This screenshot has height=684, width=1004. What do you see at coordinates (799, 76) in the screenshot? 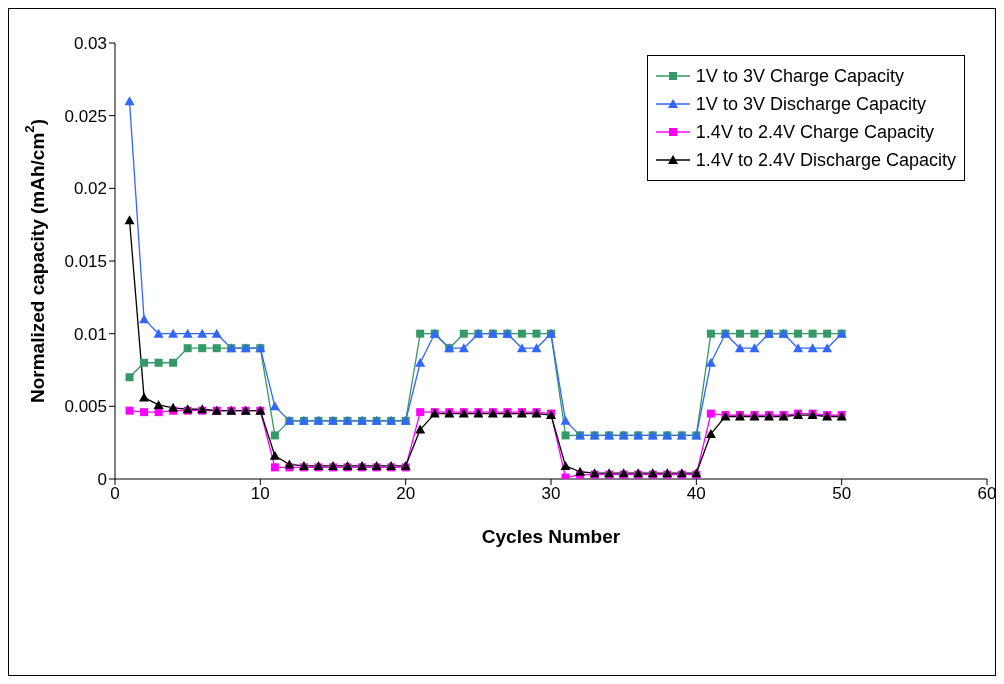
I see `legend-label: 1V to 3V Charge Capacity` at bounding box center [799, 76].